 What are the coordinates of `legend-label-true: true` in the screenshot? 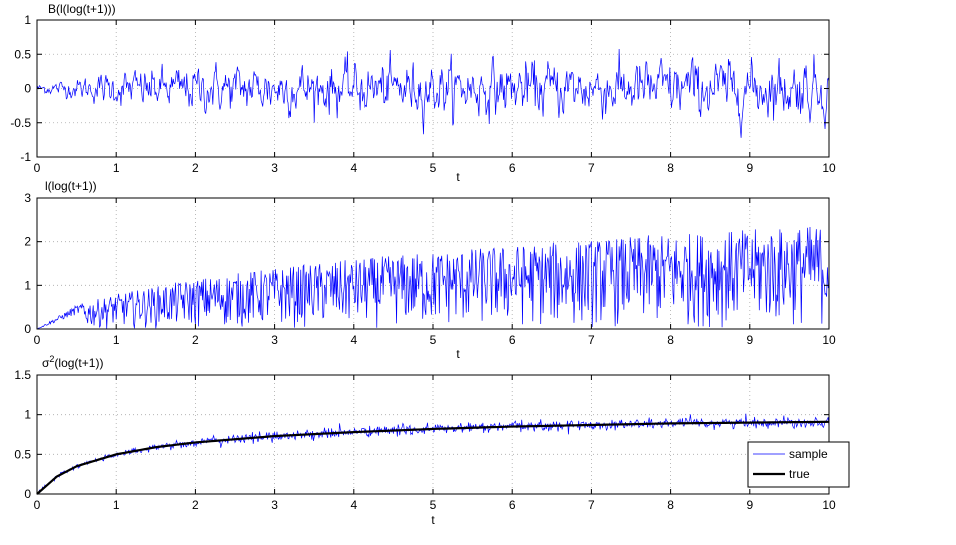 It's located at (799, 474).